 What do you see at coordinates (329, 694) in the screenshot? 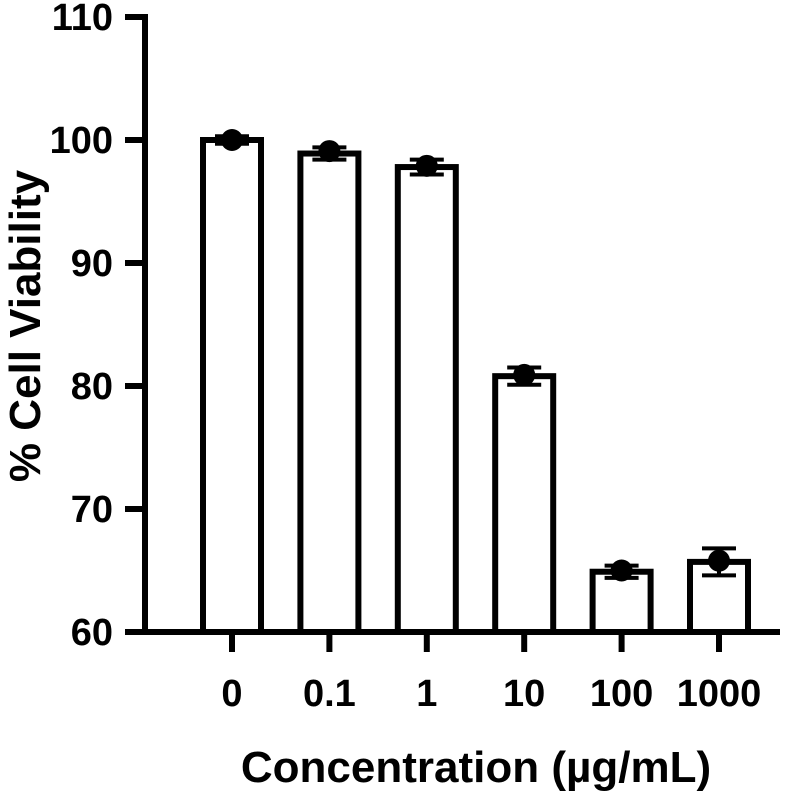
I see `x-tick-label: 0.1` at bounding box center [329, 694].